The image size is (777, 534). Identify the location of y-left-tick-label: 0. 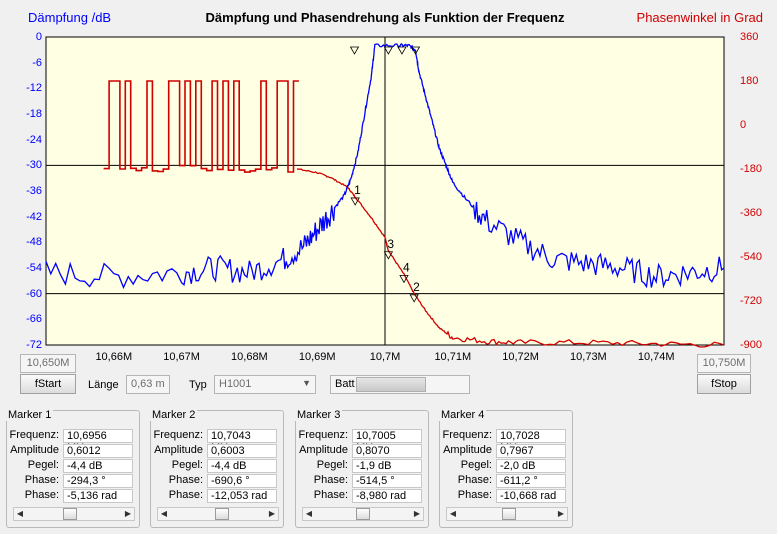
(38, 37).